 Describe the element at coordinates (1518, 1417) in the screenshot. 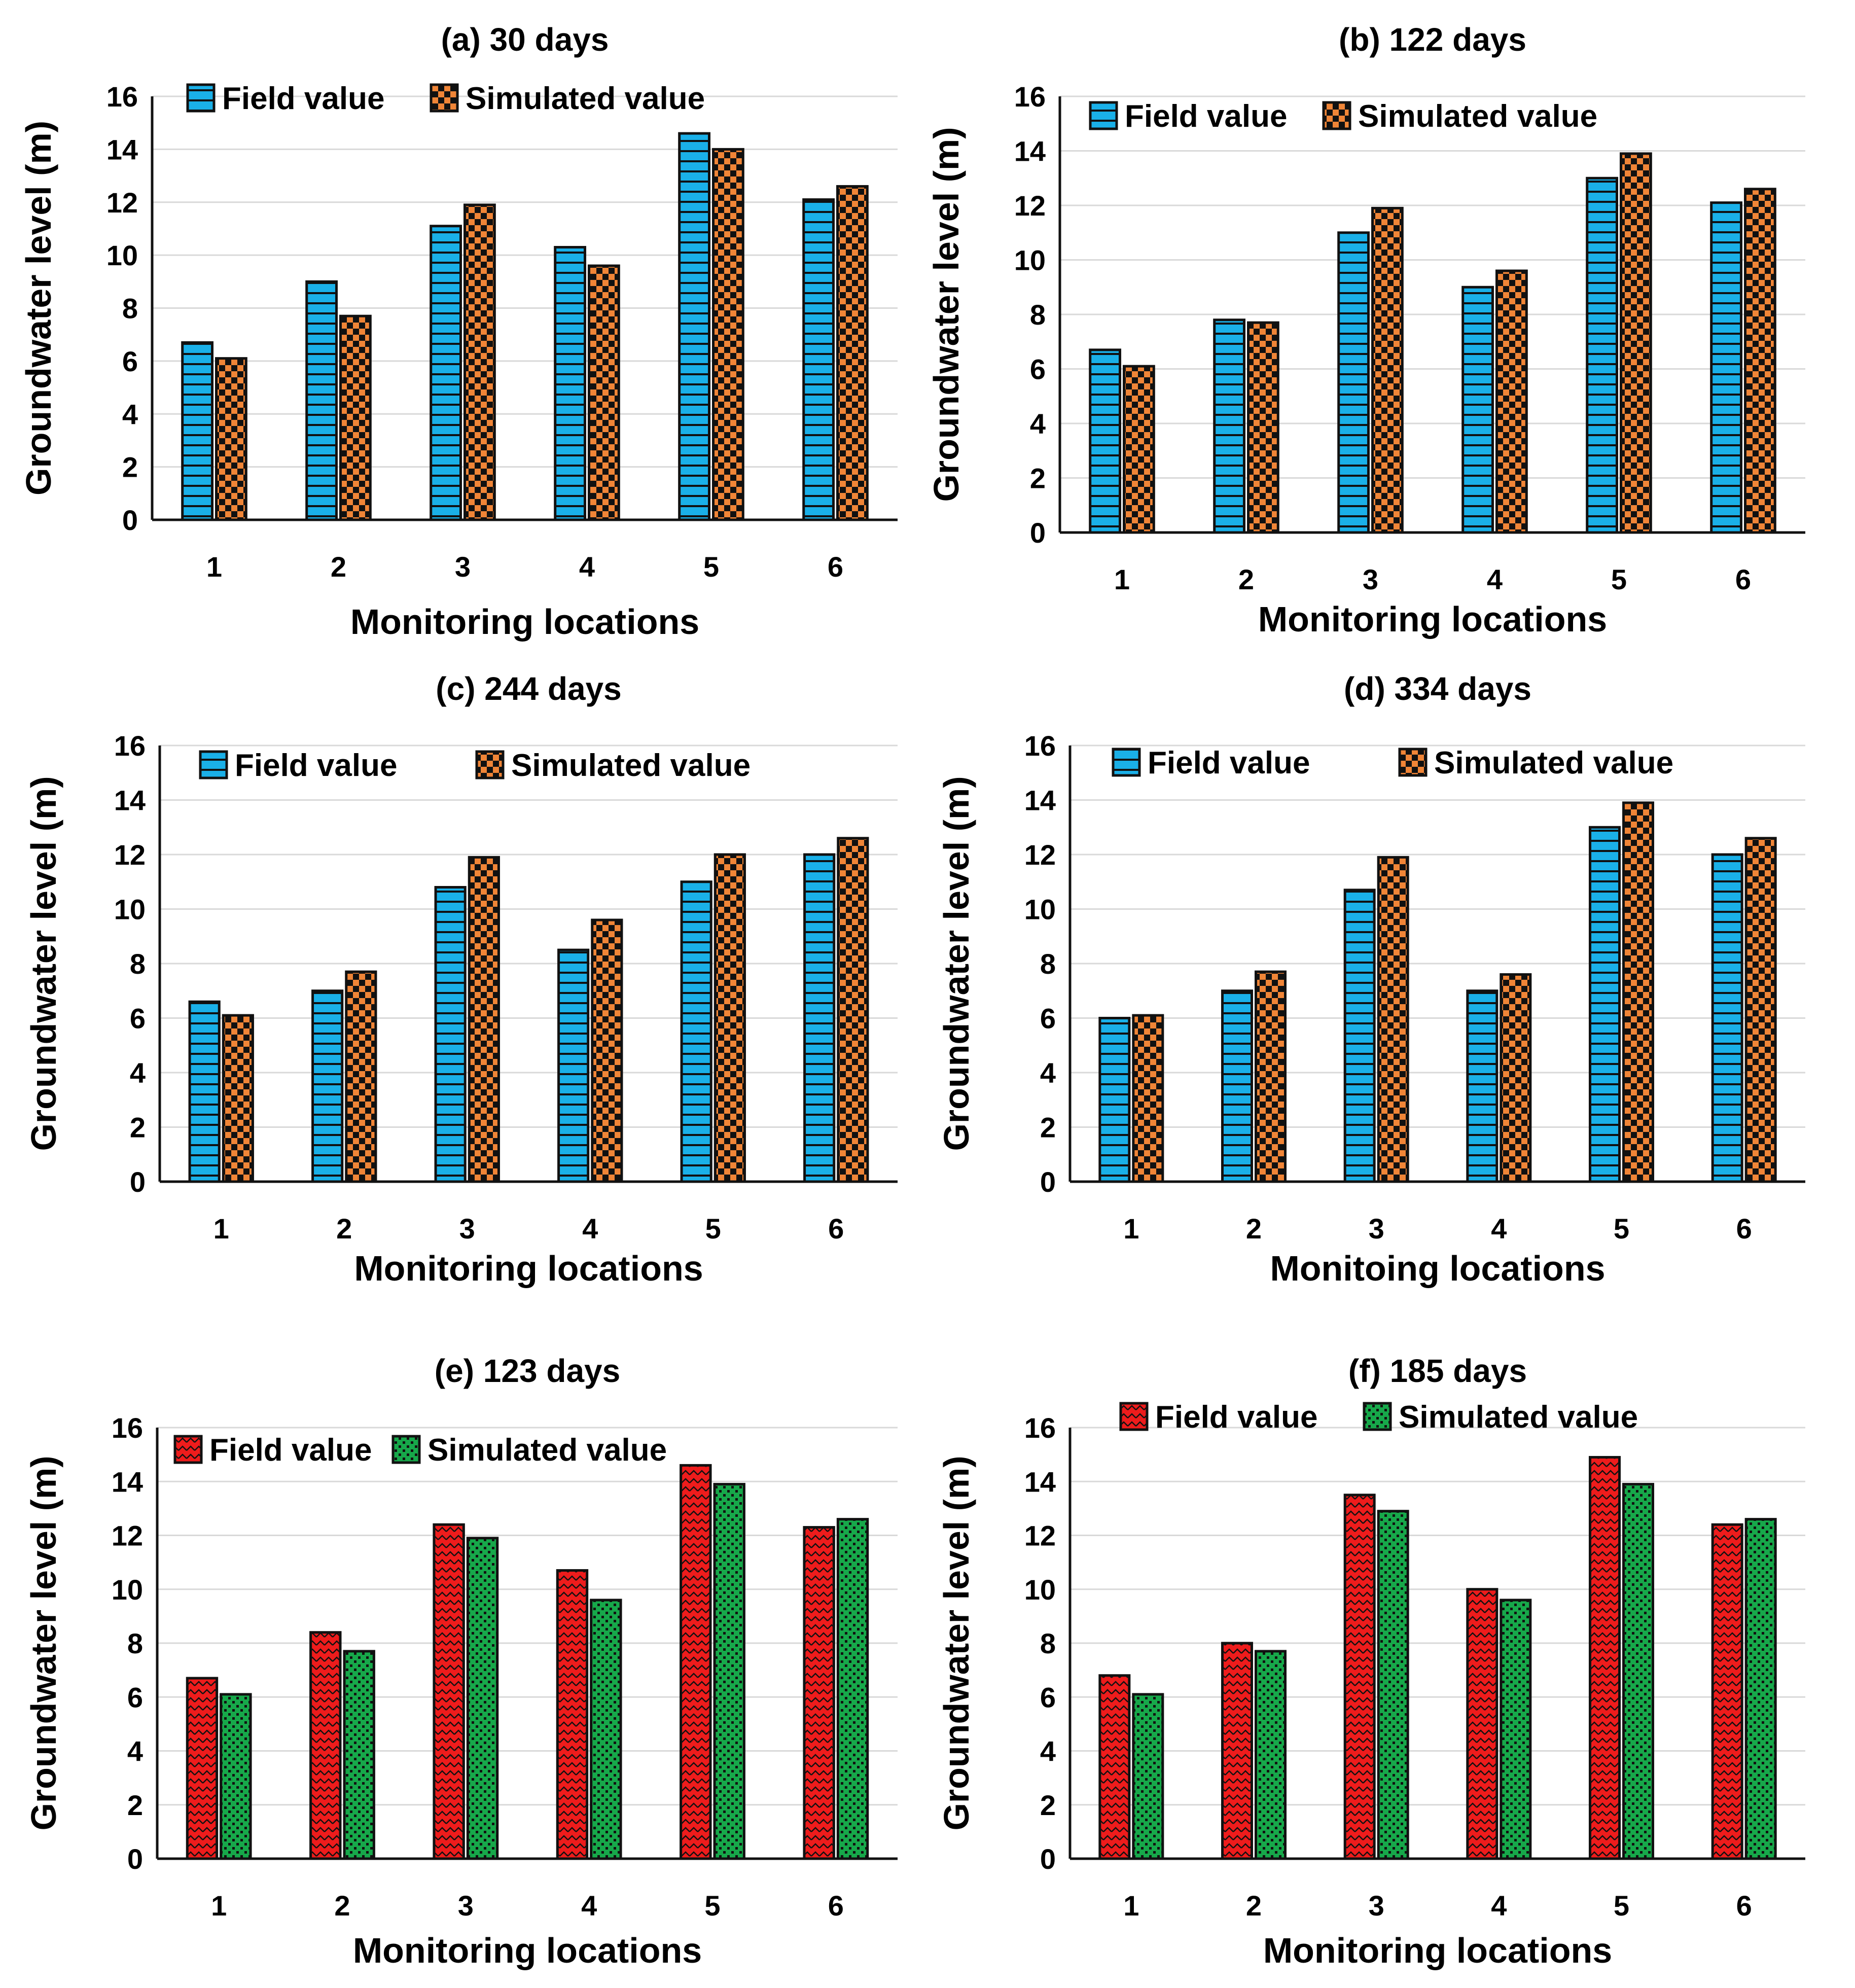

I see `legend-label-simulated-value: Simulated value` at that location.